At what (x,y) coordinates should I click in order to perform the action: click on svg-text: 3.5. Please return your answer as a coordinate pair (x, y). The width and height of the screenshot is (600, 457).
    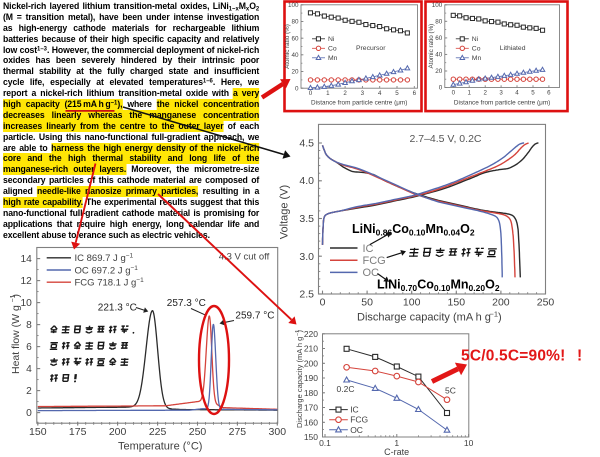
    Looking at the image, I should click on (306, 219).